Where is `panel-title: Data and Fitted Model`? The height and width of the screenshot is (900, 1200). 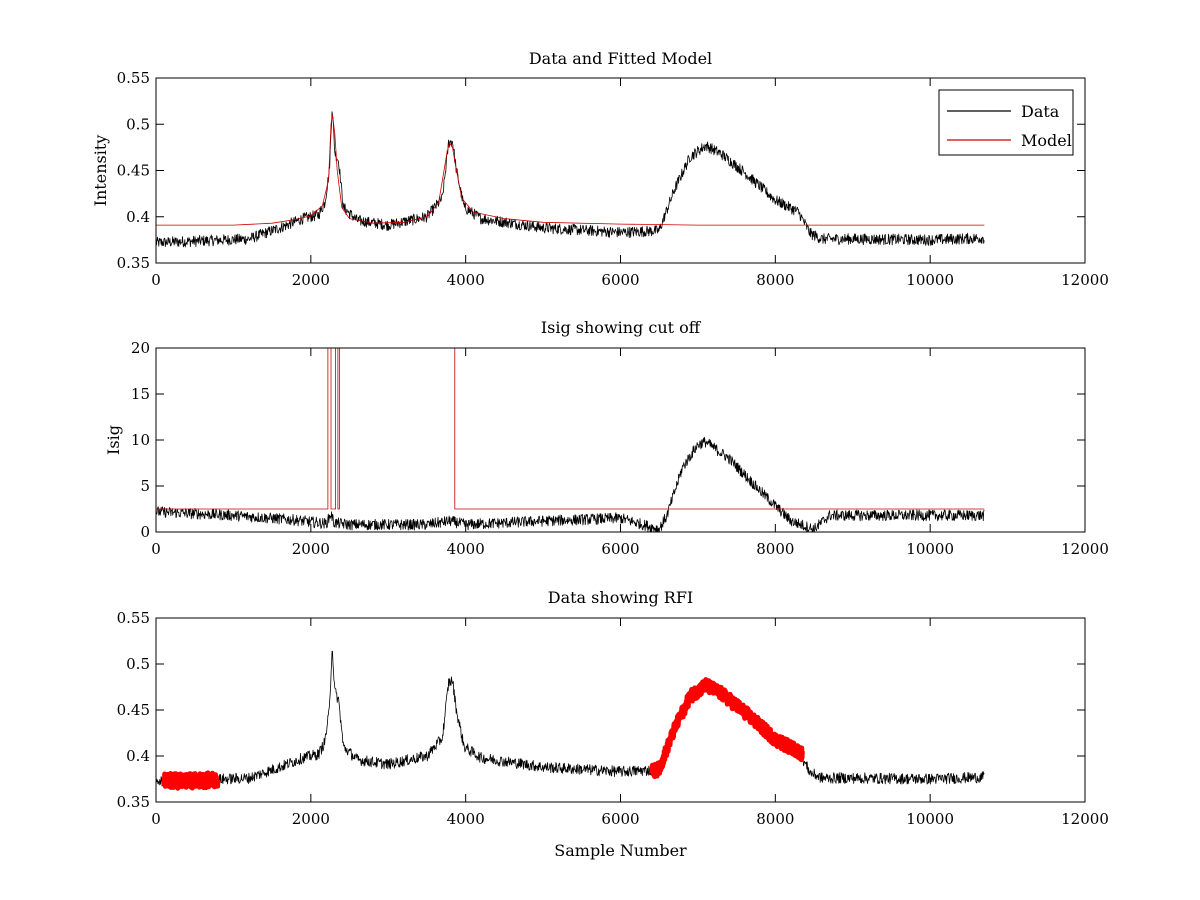 panel-title: Data and Fitted Model is located at coordinates (620, 58).